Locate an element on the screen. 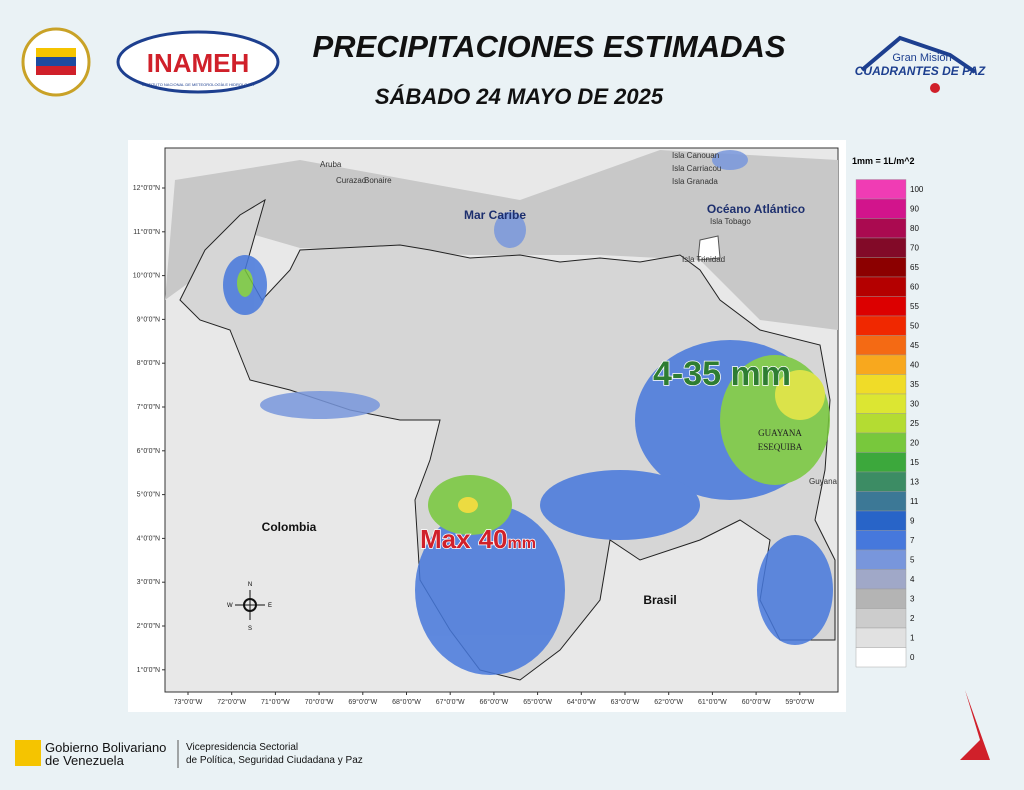 The image size is (1024, 790). lat-label: 10°0'0"N is located at coordinates (146, 276).